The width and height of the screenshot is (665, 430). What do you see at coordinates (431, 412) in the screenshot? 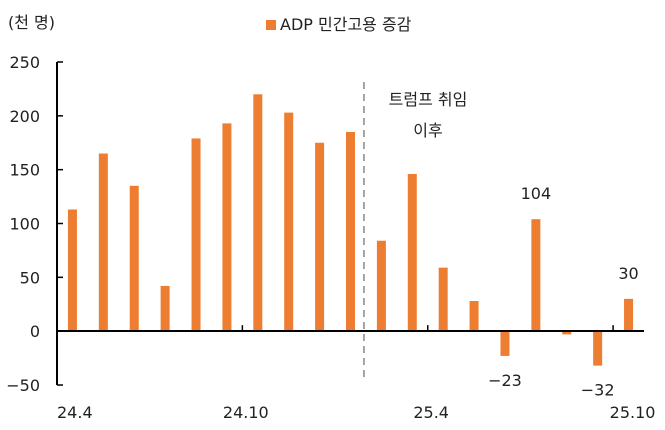
I see `x-tick-label: 25.4` at bounding box center [431, 412].